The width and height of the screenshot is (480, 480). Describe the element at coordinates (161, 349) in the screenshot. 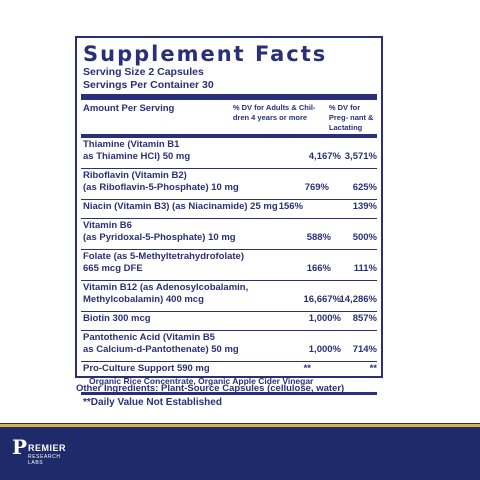

I see `row-detail: as Calcium-d-Pantothenate) 50 mg` at that location.